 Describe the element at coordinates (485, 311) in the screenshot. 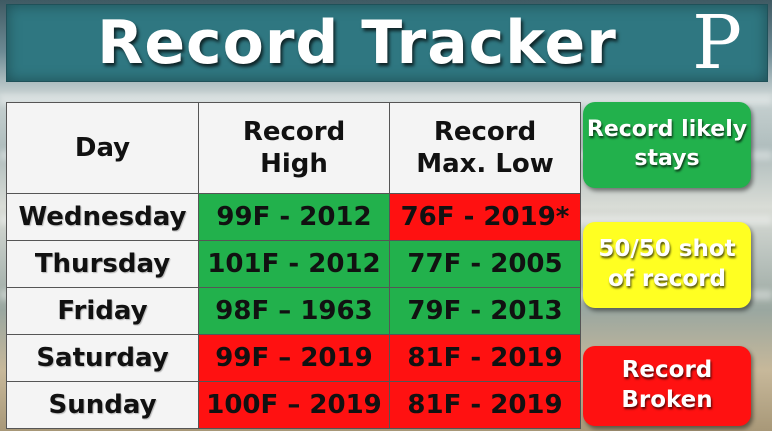

I see `record-low-cell: 79F - 2013` at that location.